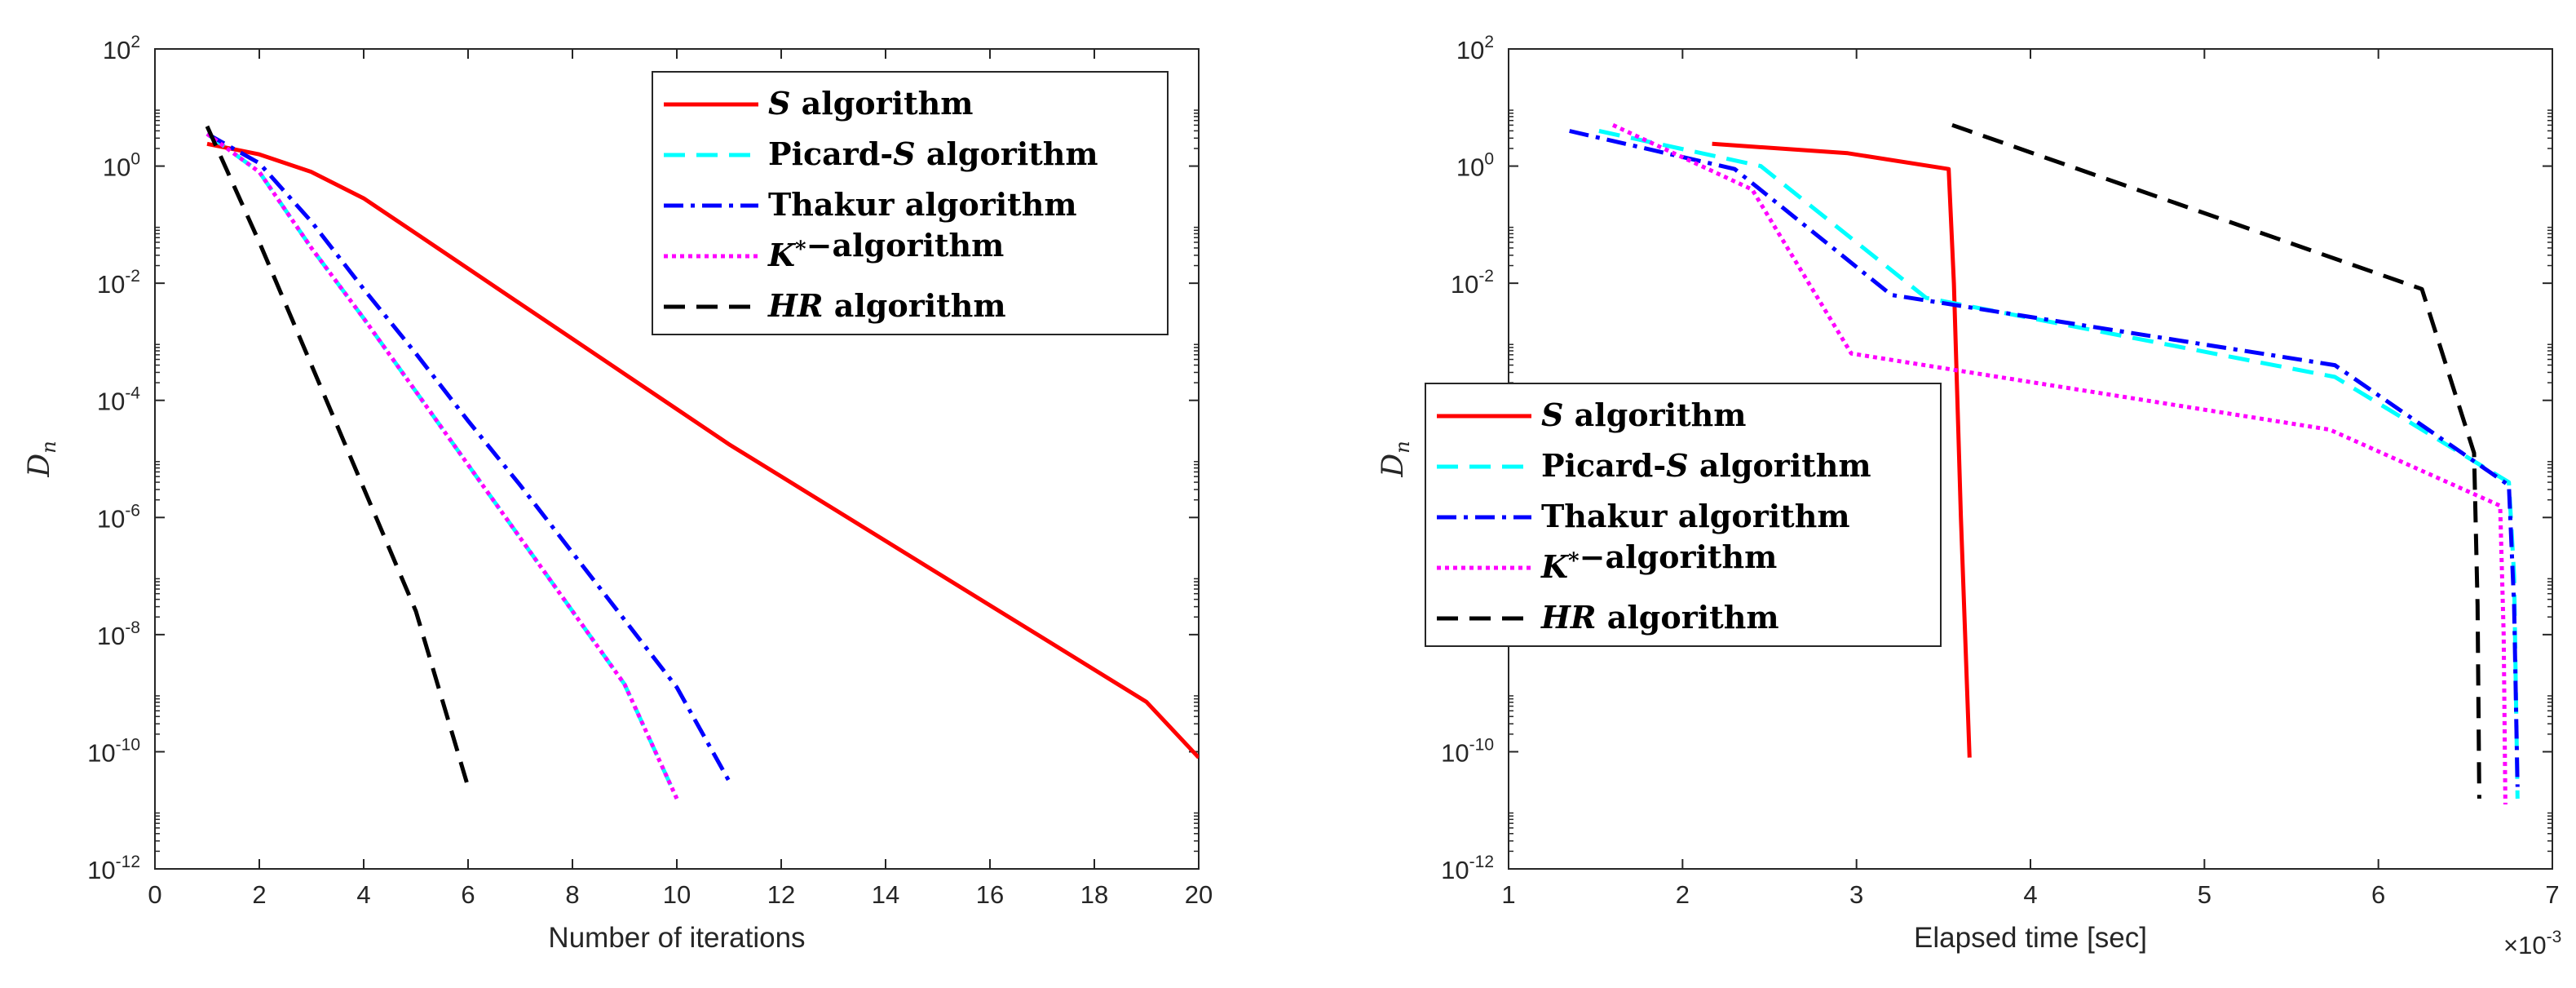 Image resolution: width=2576 pixels, height=988 pixels. Describe the element at coordinates (1856, 894) in the screenshot. I see `x-tick-label: 3` at that location.